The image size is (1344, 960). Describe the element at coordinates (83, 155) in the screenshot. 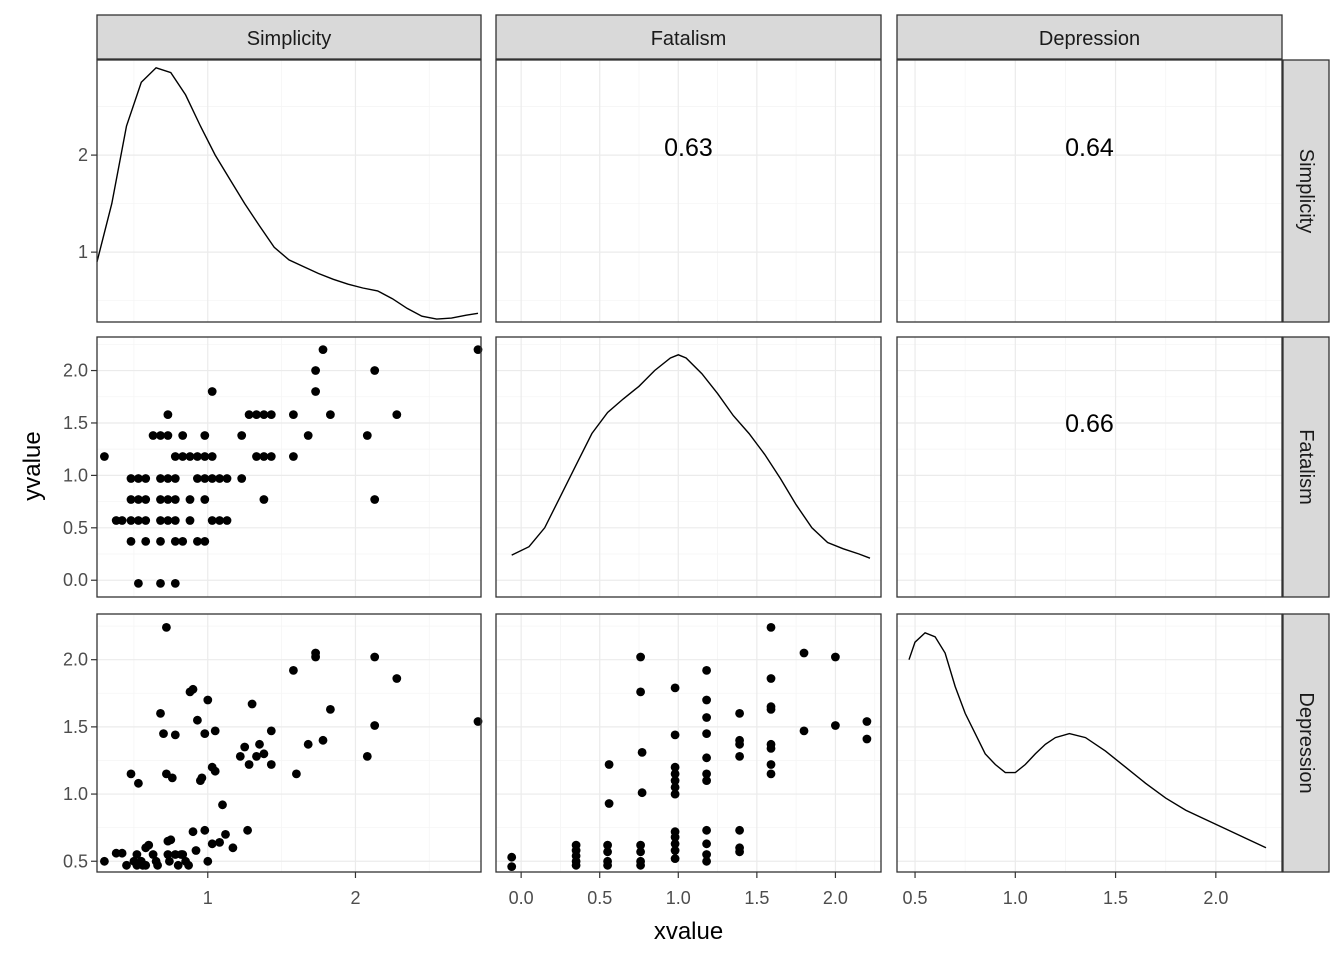

I see `y-tick-label: 2` at that location.